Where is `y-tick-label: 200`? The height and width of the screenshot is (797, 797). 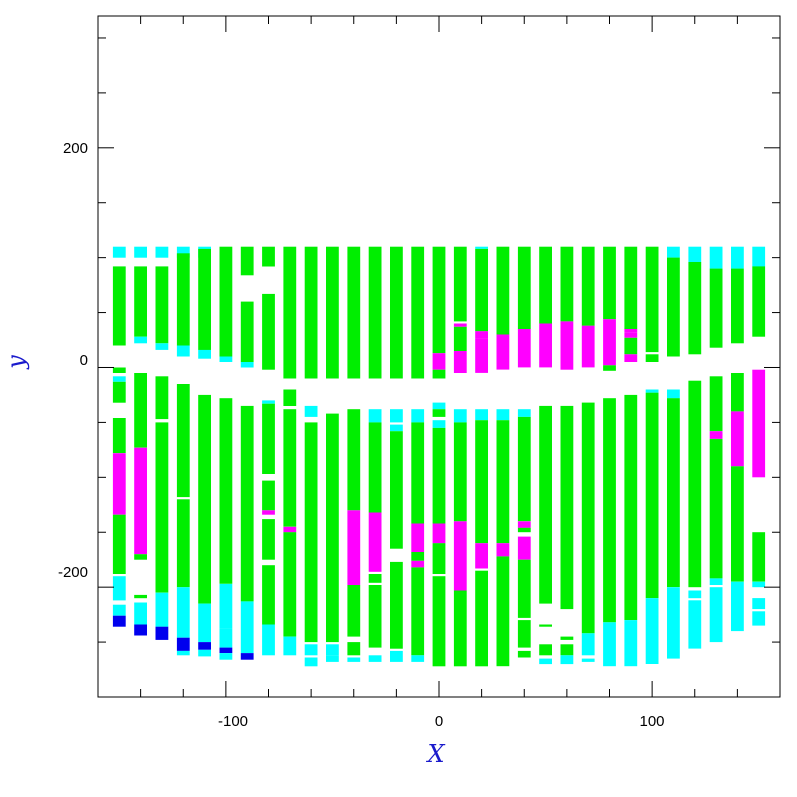
y-tick-label: 200 is located at coordinates (75, 148).